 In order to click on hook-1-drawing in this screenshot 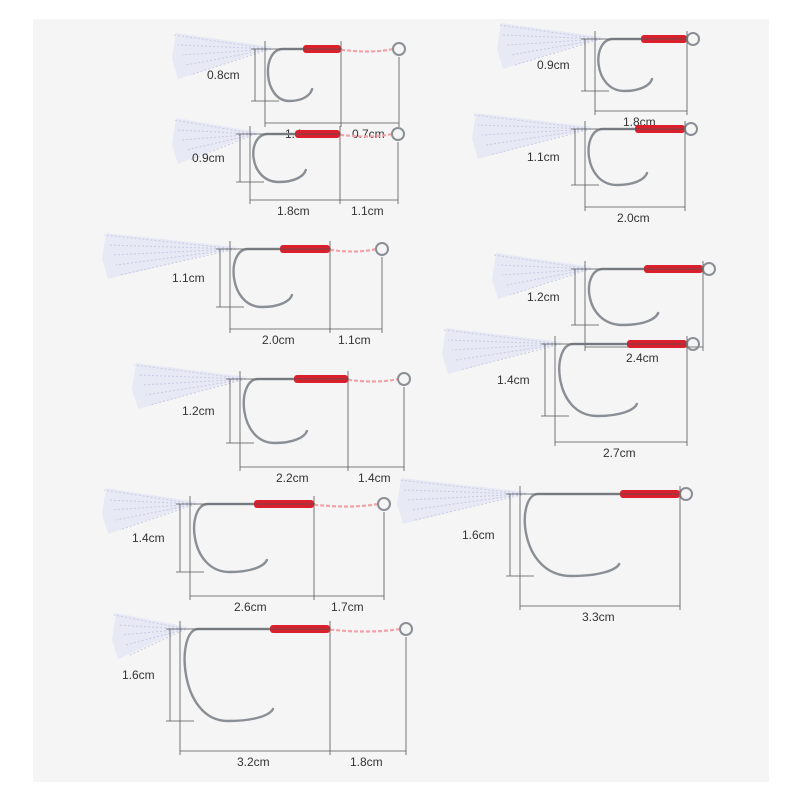, I will do `click(289, 80)`.